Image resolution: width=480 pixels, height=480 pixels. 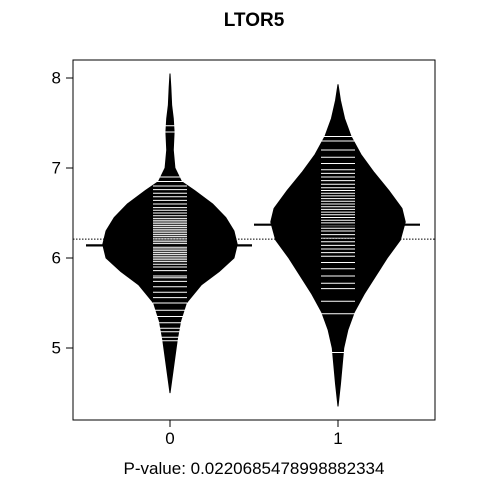 I want to click on y-tick-label: 6, so click(x=56, y=258).